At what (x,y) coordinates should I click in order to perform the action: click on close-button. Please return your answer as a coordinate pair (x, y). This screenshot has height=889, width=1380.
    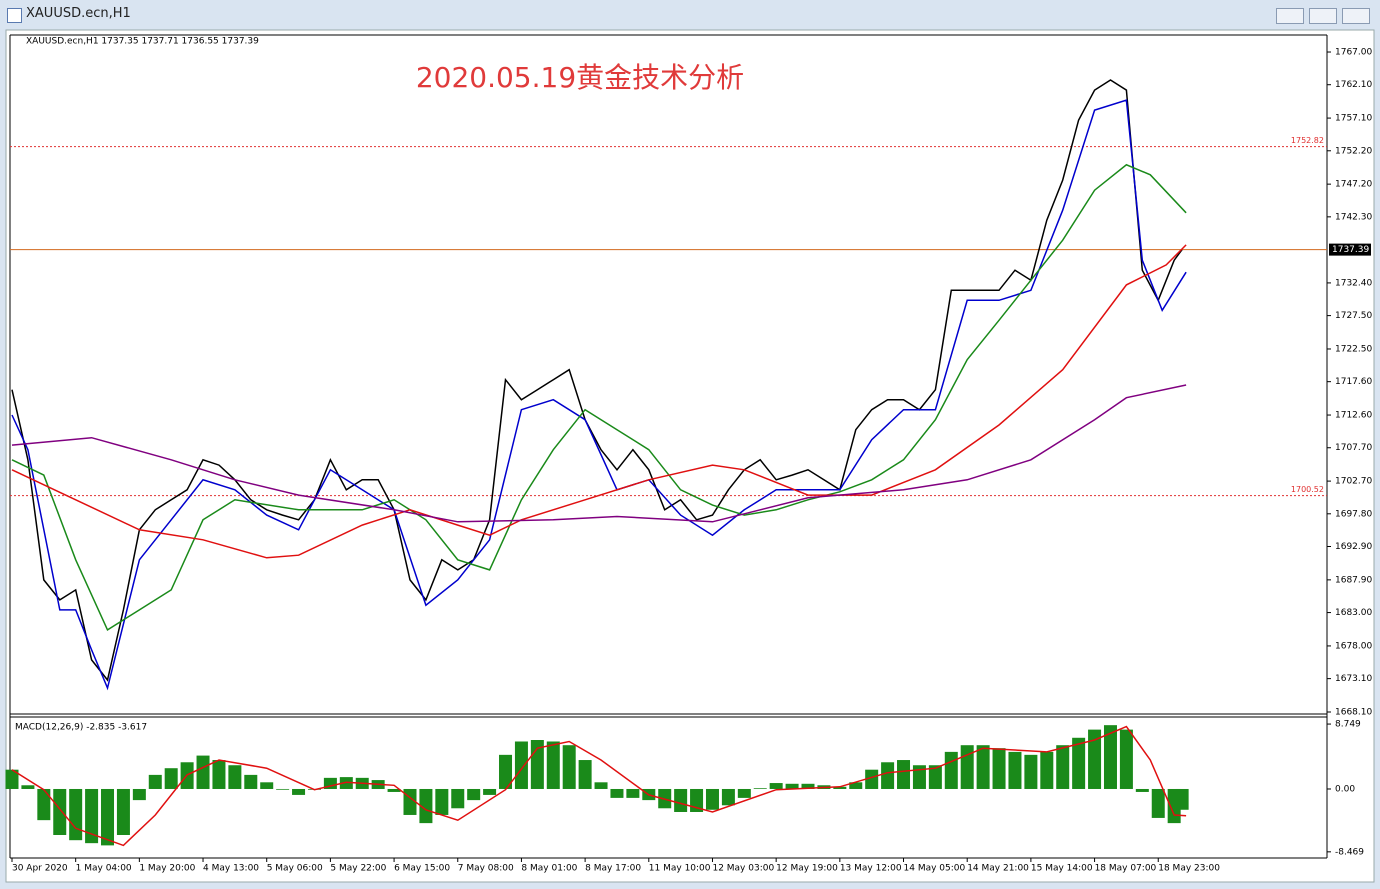
    Looking at the image, I should click on (1356, 16).